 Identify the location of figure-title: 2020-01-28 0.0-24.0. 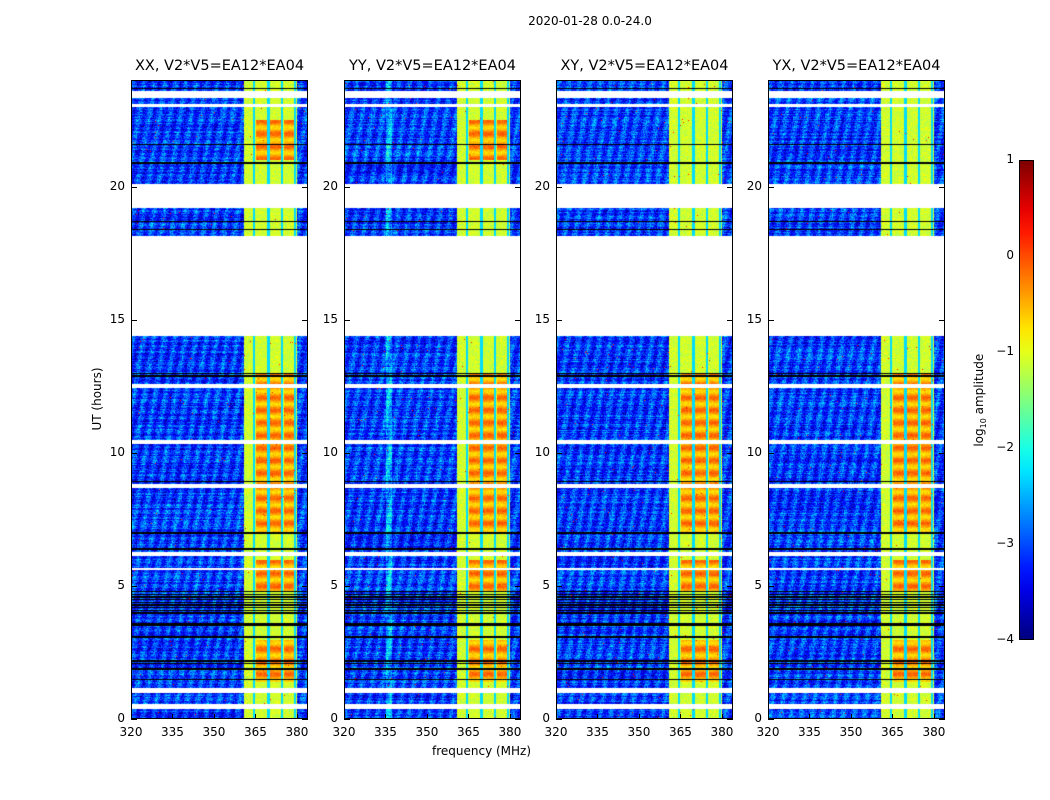
(590, 21).